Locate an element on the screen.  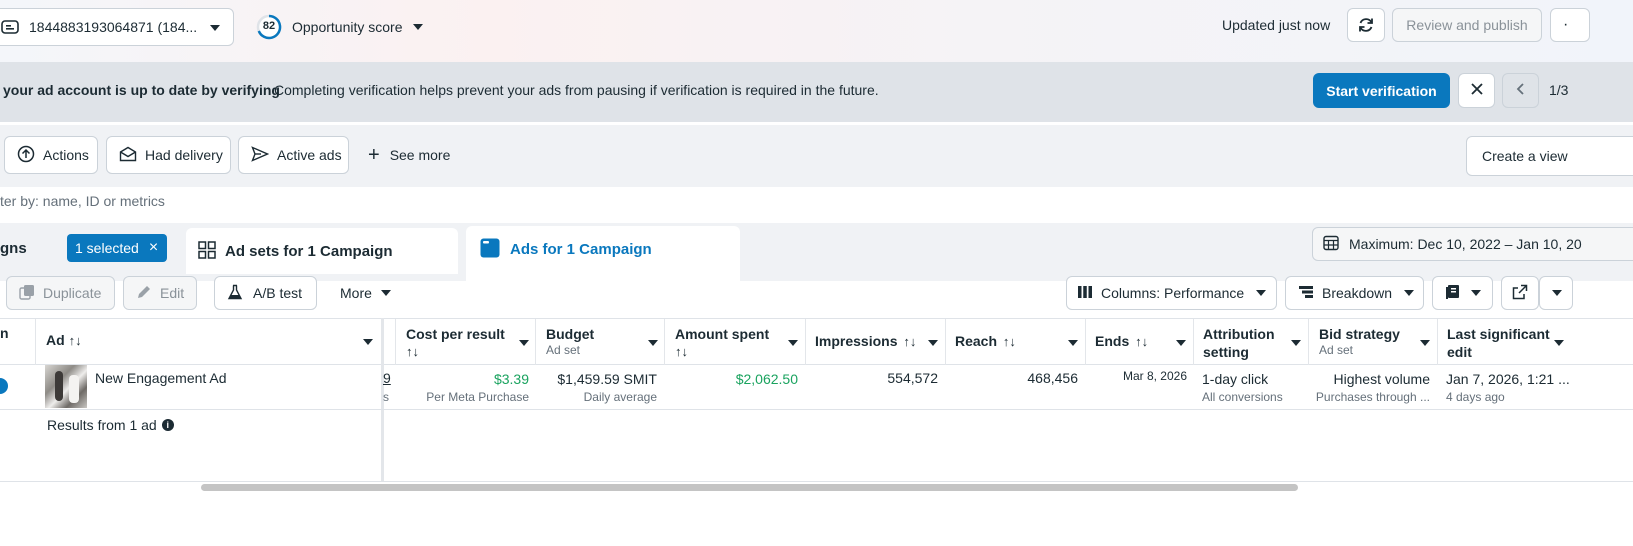
columns-label: Columns: Performance is located at coordinates (1173, 293).